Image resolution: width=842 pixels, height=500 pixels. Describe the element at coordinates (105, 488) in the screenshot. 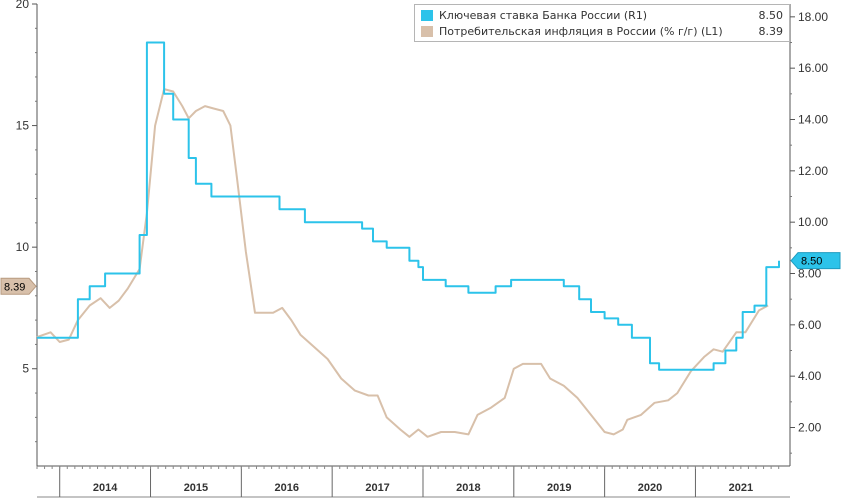

I see `x-tick-label: 2014` at that location.